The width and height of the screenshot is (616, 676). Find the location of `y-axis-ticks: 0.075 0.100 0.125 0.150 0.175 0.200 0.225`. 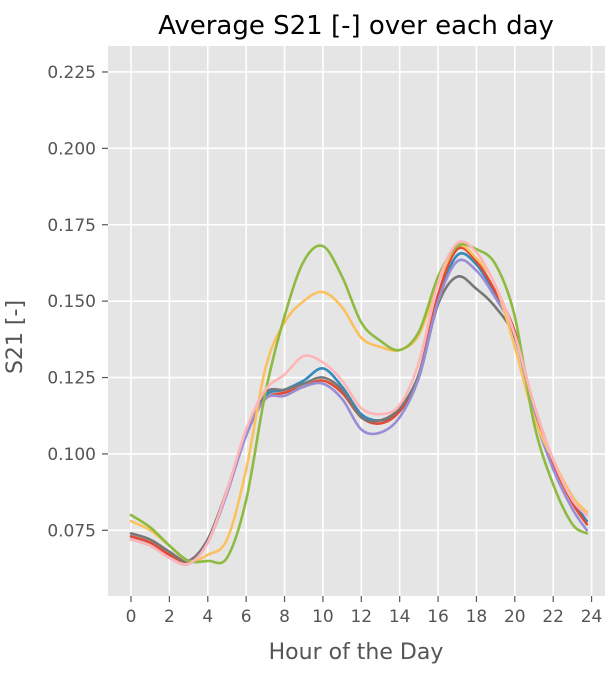

y-axis-ticks: 0.075 0.100 0.125 0.150 0.175 0.200 0.225 is located at coordinates (77, 302).